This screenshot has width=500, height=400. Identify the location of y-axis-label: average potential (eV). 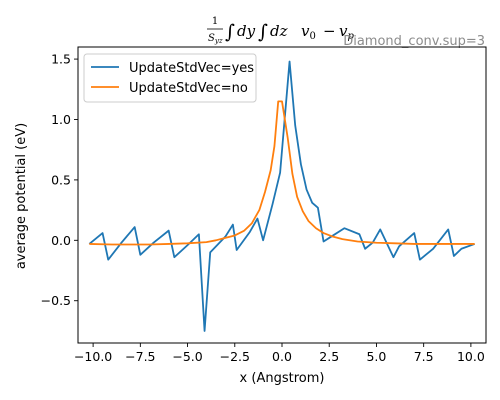
(21, 196).